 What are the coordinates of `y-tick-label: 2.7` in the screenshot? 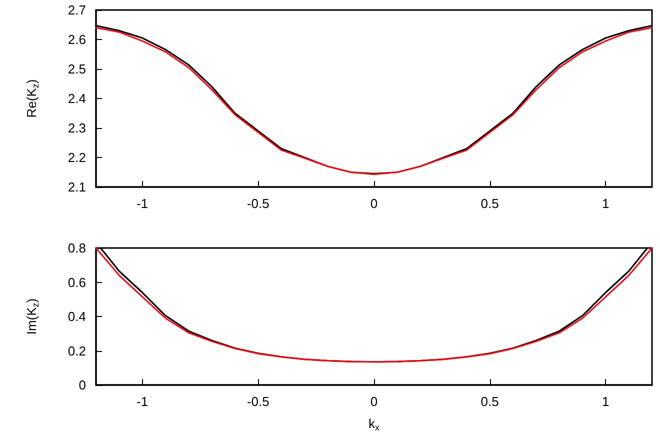 It's located at (77, 10).